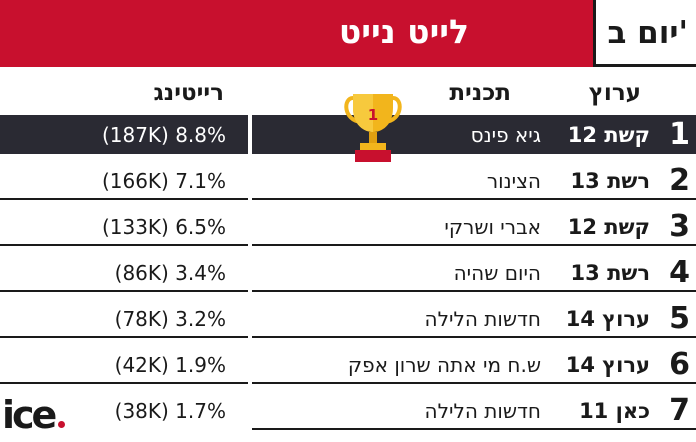 The width and height of the screenshot is (696, 442). Describe the element at coordinates (163, 181) in the screenshot. I see `rating-value: (166K) 7.1%` at that location.